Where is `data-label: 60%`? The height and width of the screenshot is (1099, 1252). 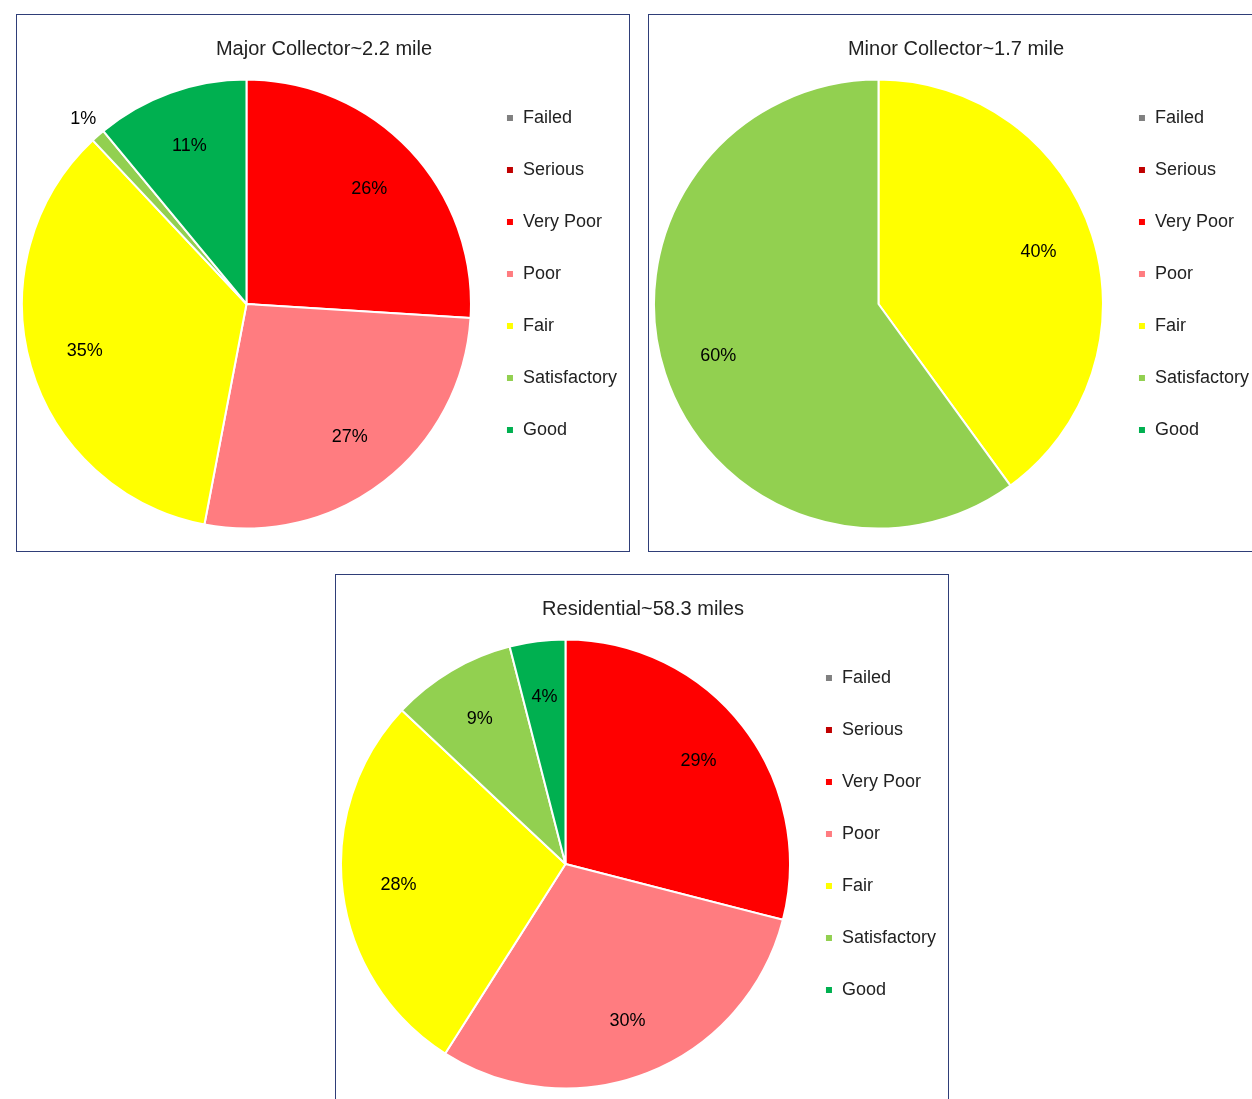 data-label: 60% is located at coordinates (718, 355).